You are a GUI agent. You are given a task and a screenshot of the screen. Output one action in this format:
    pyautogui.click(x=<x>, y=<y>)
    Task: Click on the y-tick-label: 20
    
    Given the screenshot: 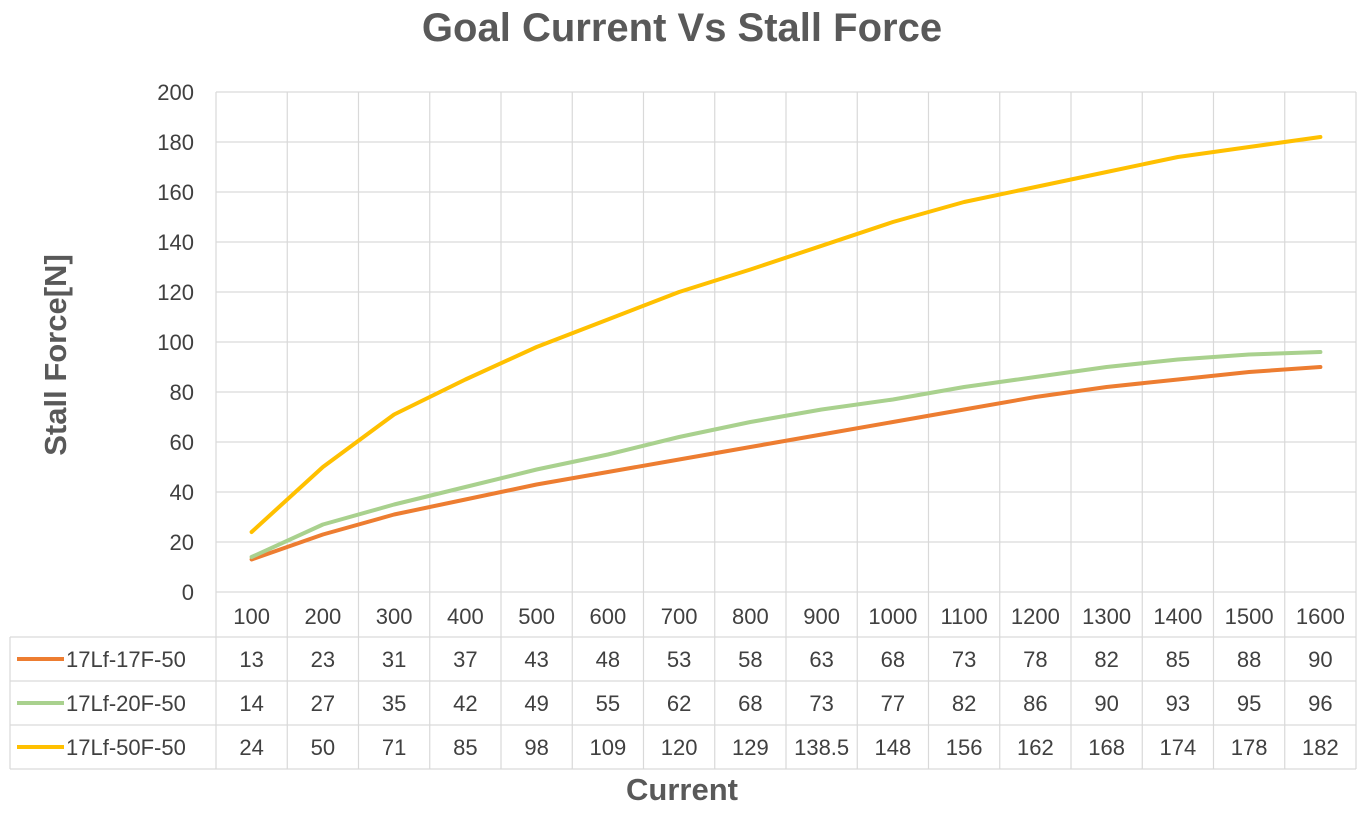 What is the action you would take?
    pyautogui.click(x=182, y=542)
    